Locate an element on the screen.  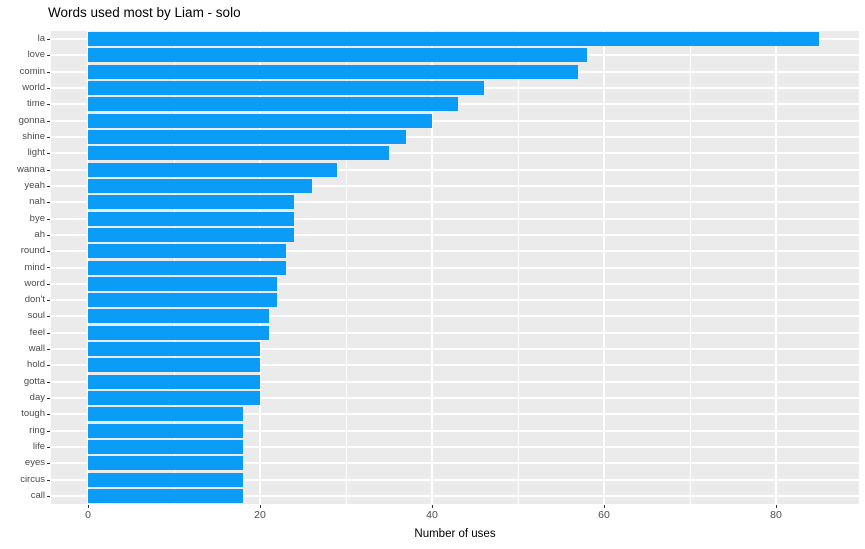
y-axis-label: circus is located at coordinates (32, 479).